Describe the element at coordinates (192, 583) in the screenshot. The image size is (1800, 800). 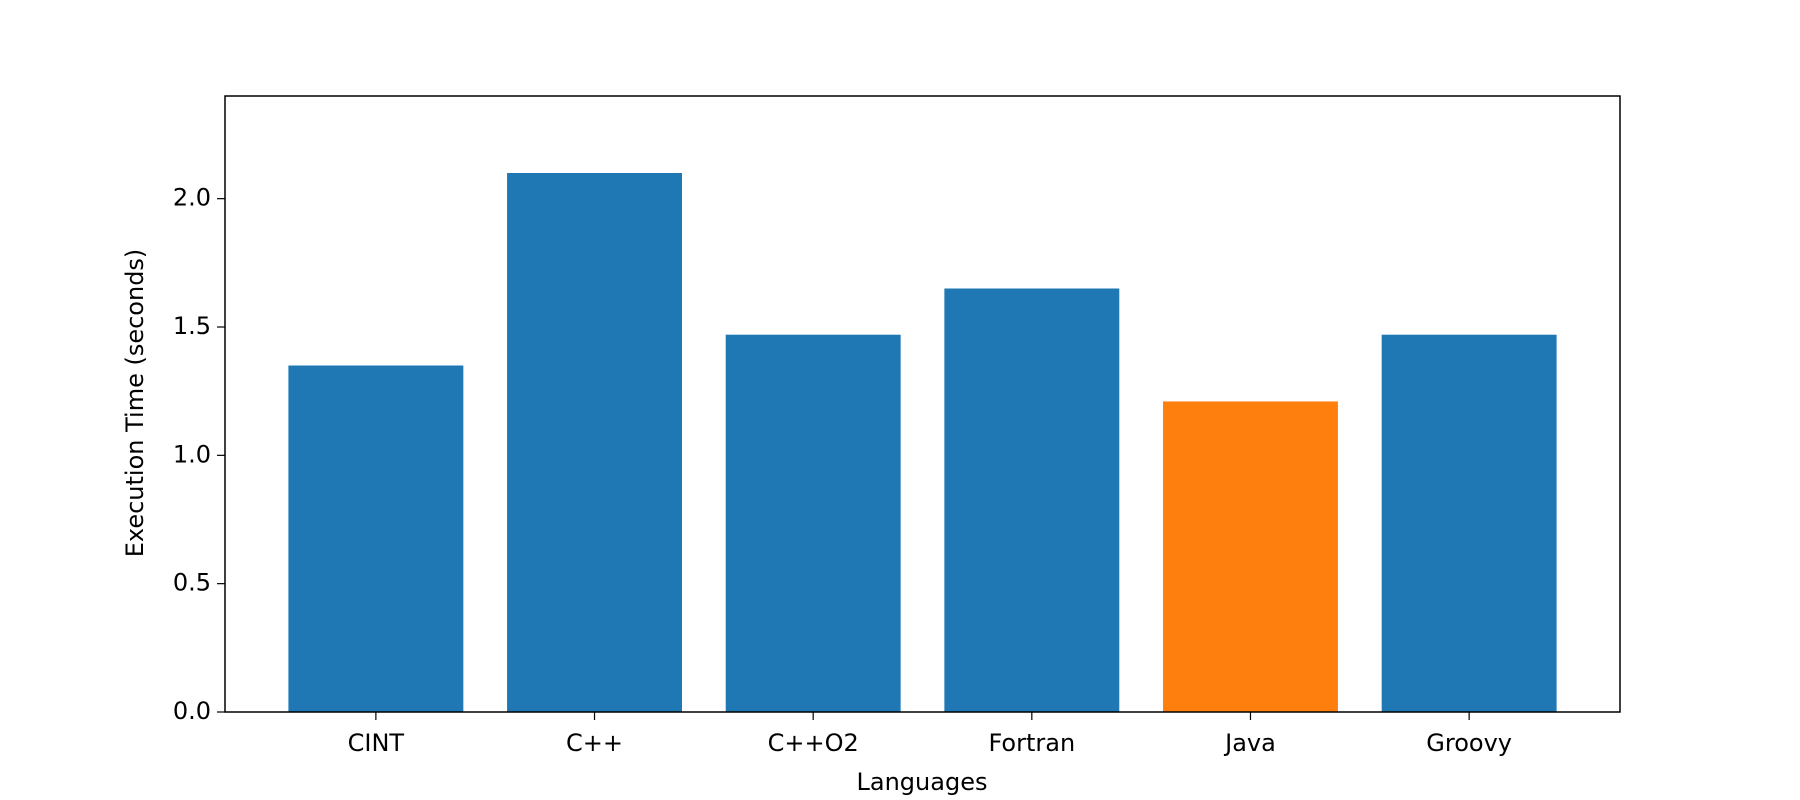
I see `y-tick-label: 0.5` at that location.